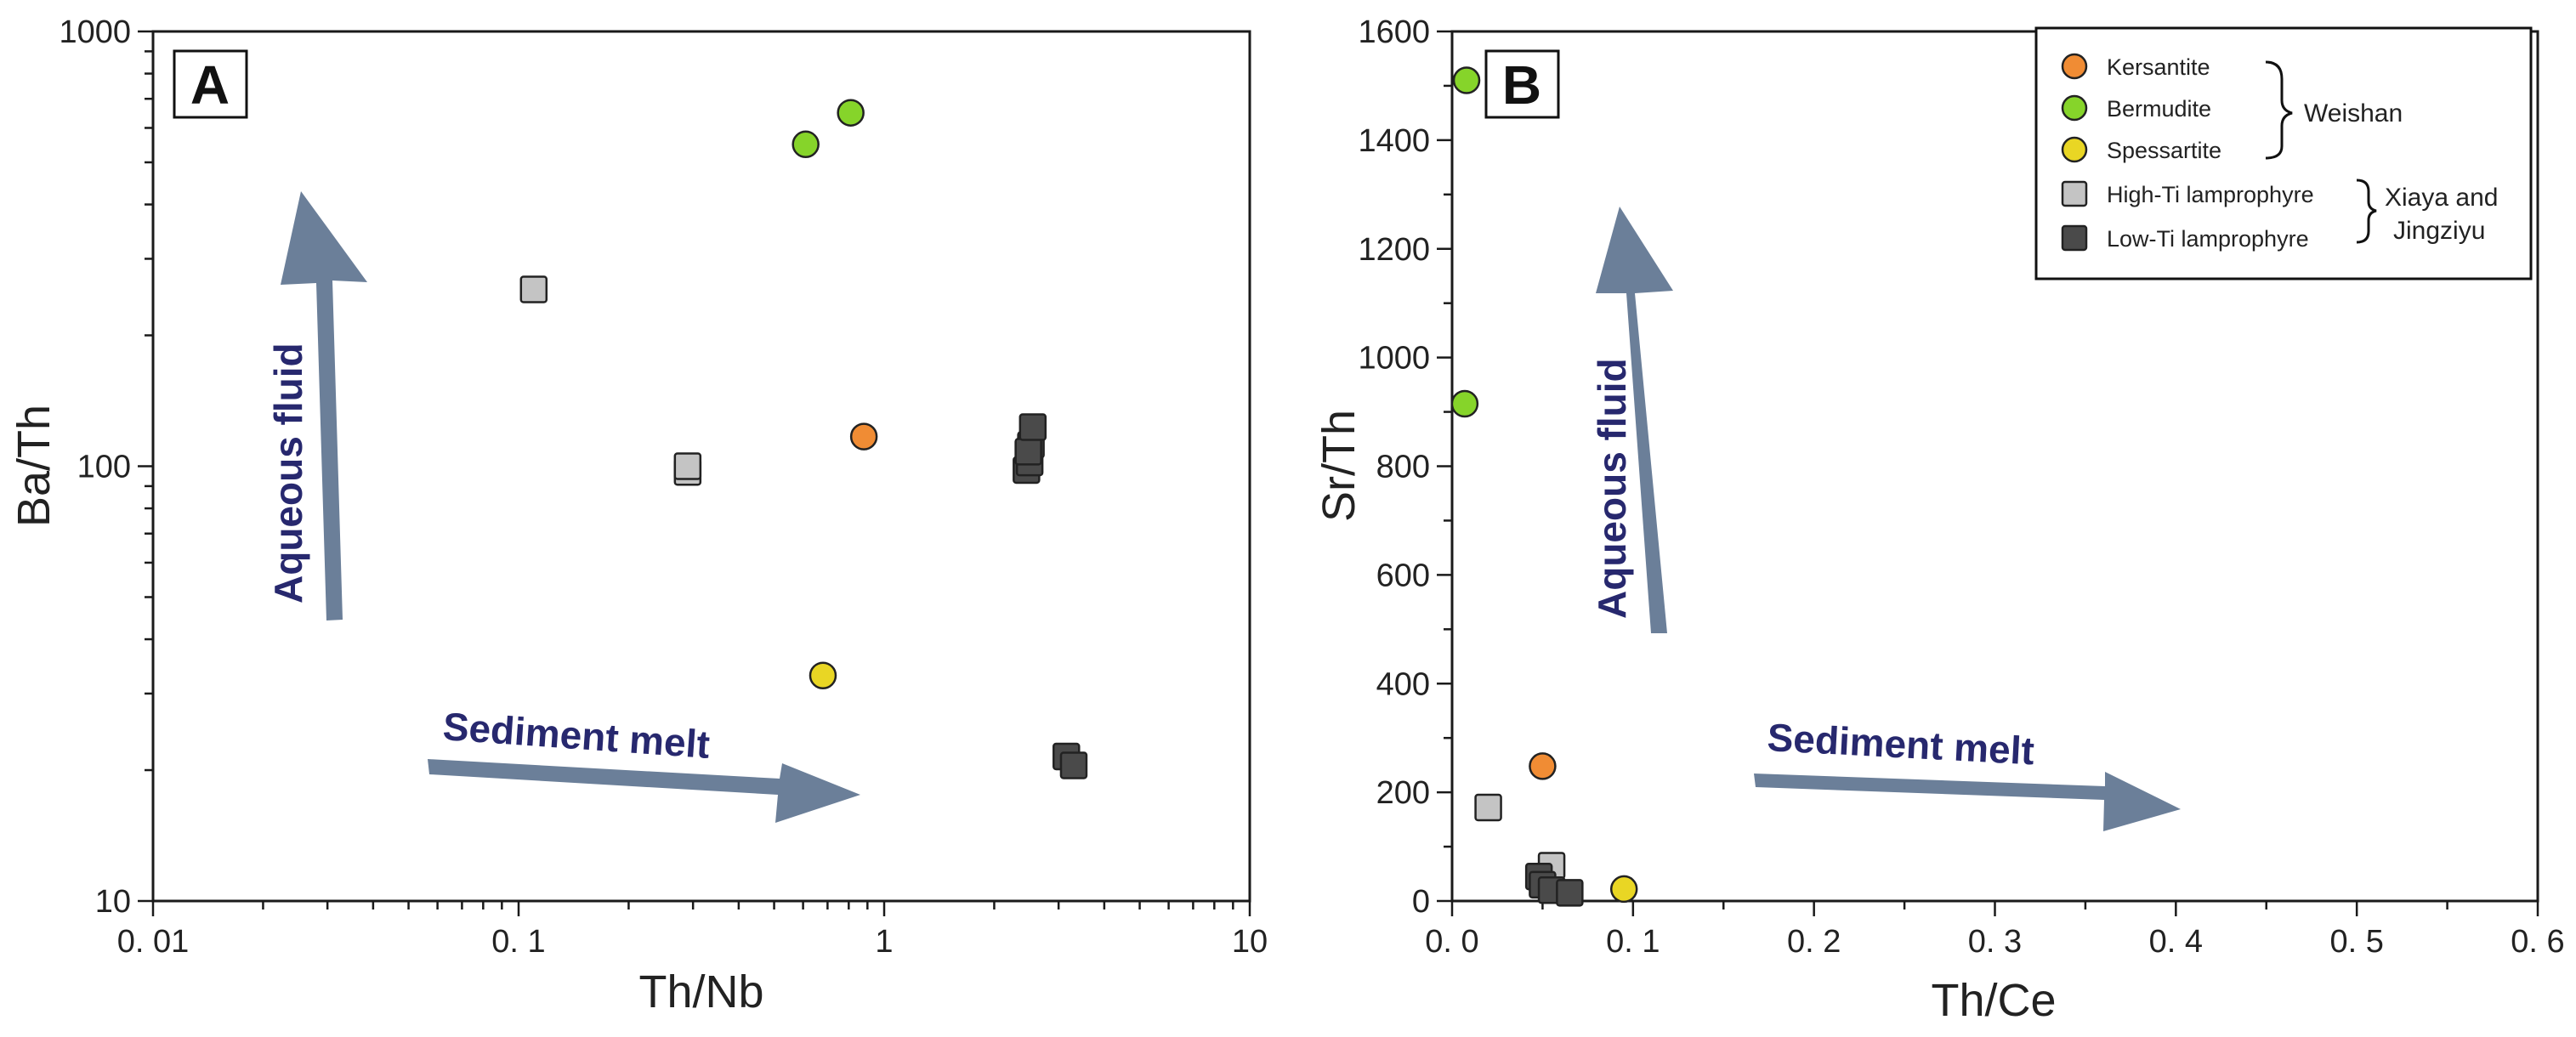 The image size is (2576, 1037). I want to click on panel-b-label-box, so click(1522, 84).